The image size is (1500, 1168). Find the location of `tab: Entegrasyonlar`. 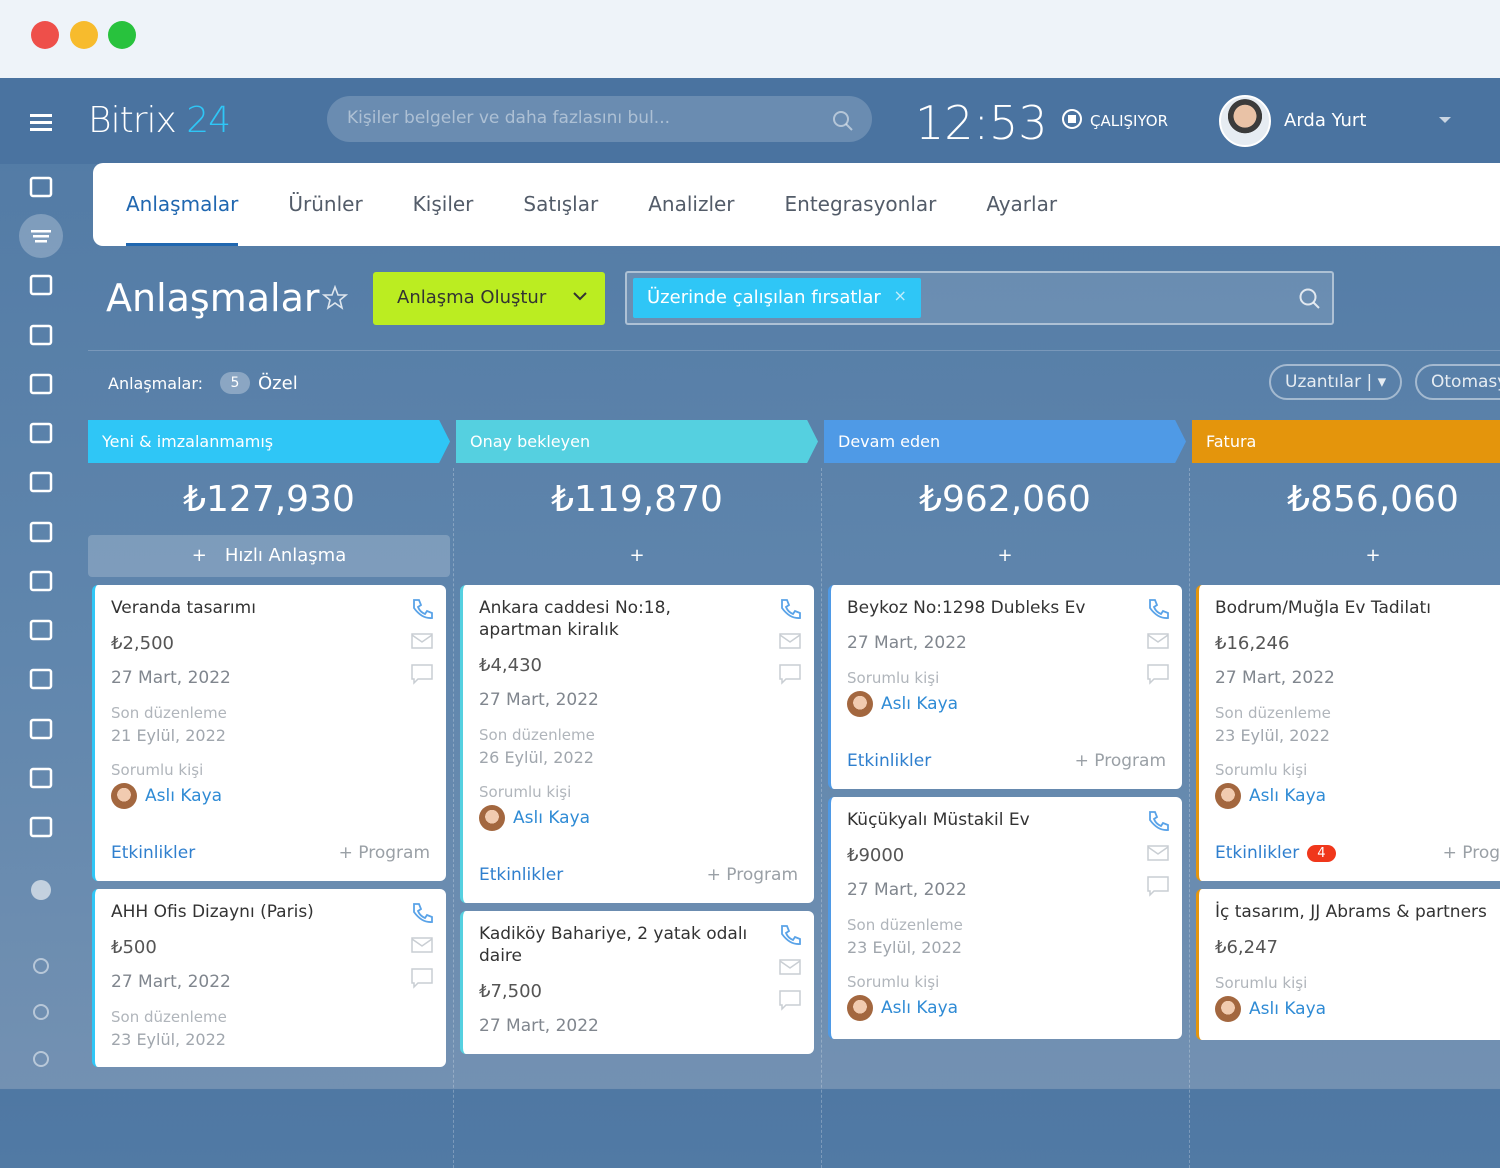

tab: Entegrasyonlar is located at coordinates (860, 204).